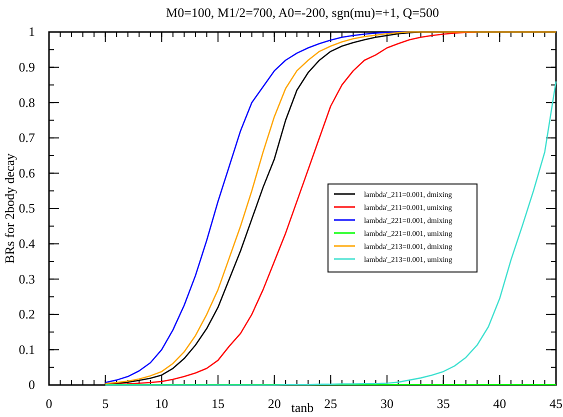  I want to click on x-tick-label: 20, so click(274, 404).